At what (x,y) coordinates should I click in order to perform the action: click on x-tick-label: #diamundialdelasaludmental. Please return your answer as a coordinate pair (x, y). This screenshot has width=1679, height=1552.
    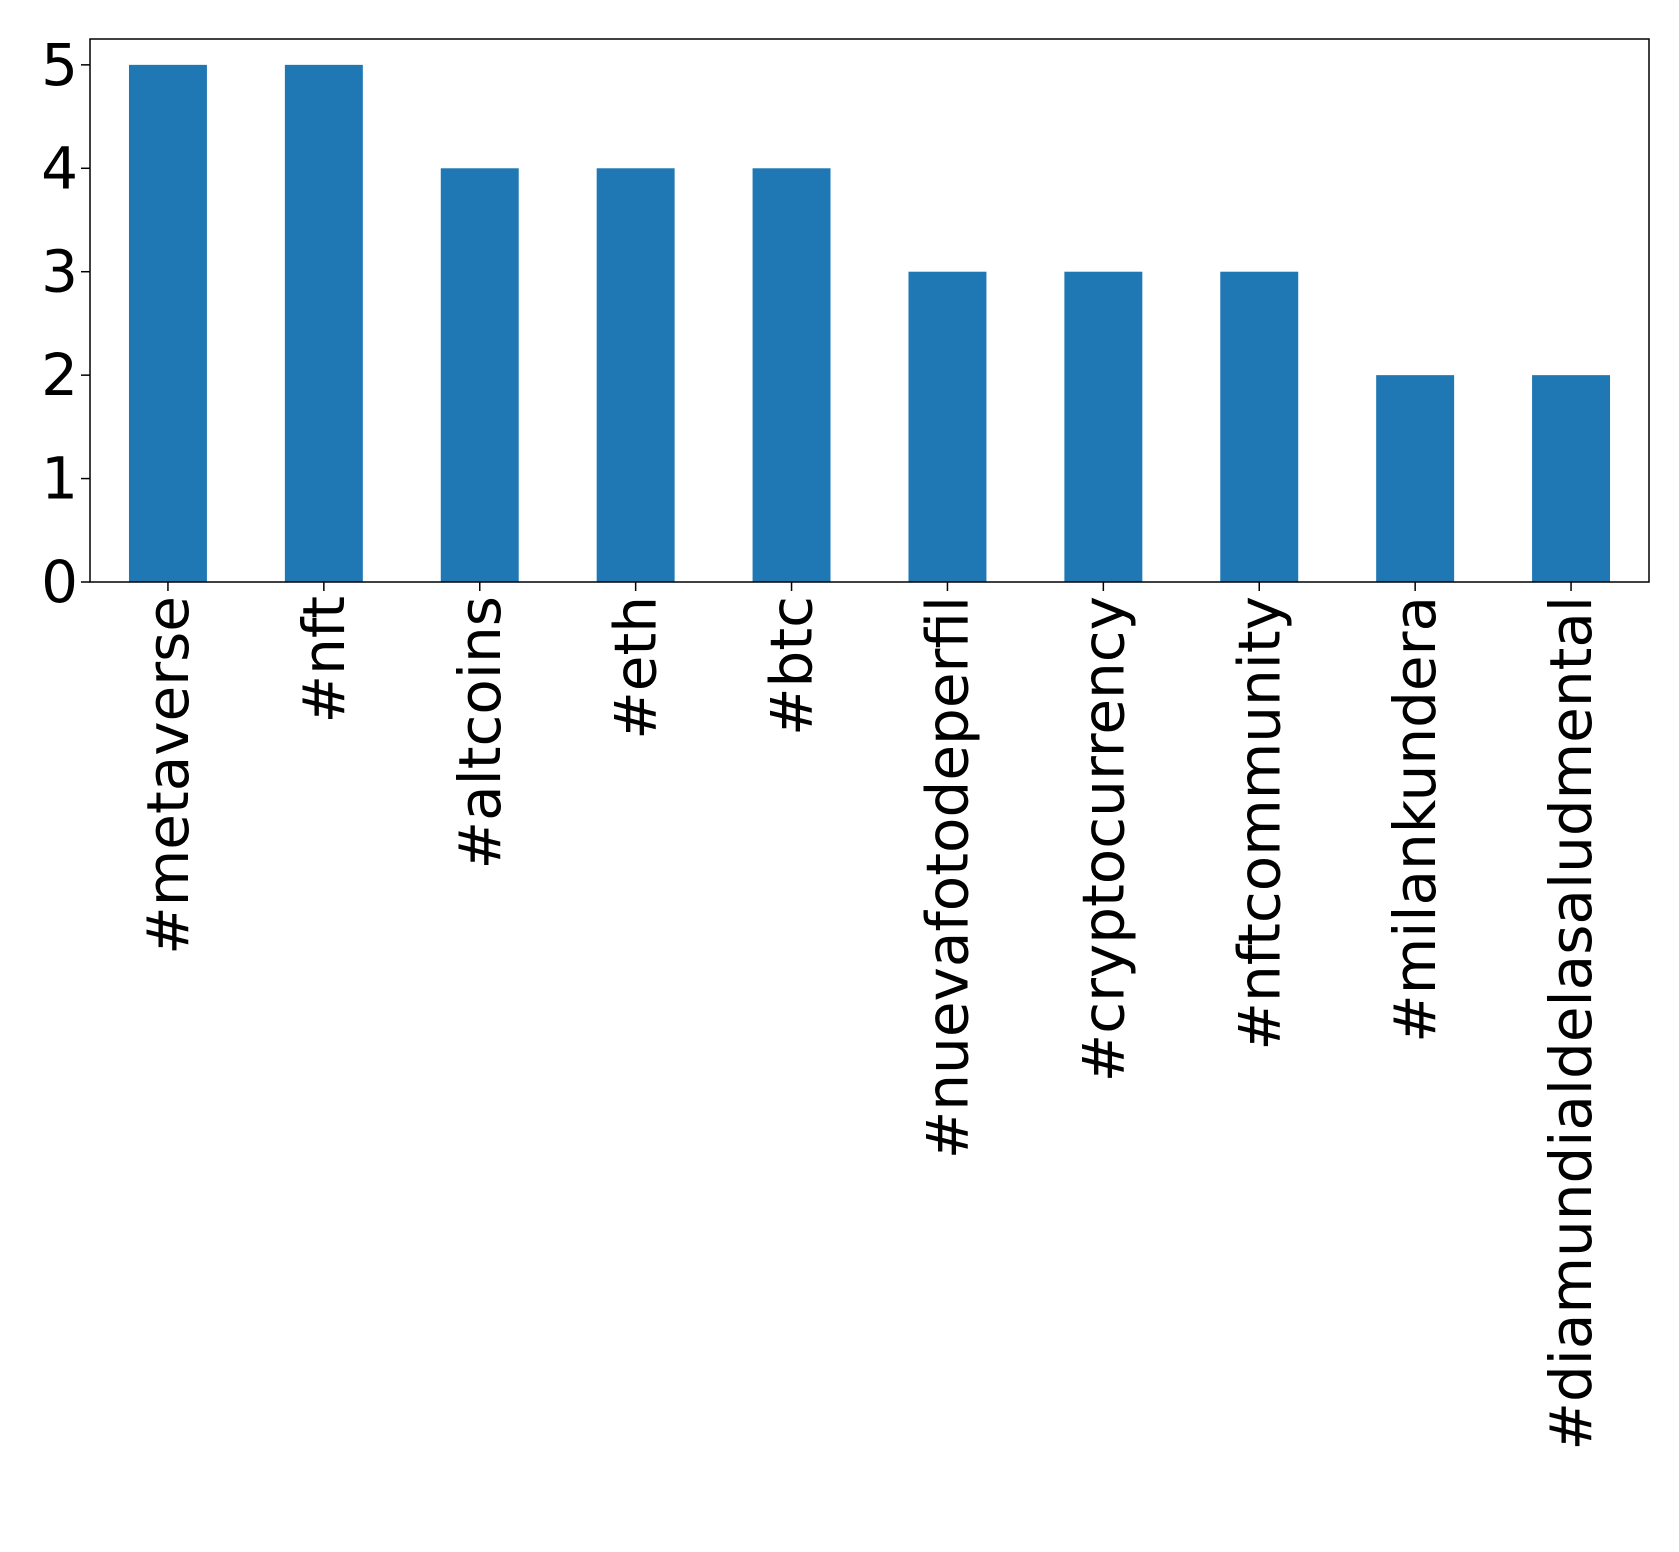
    Looking at the image, I should click on (1571, 1023).